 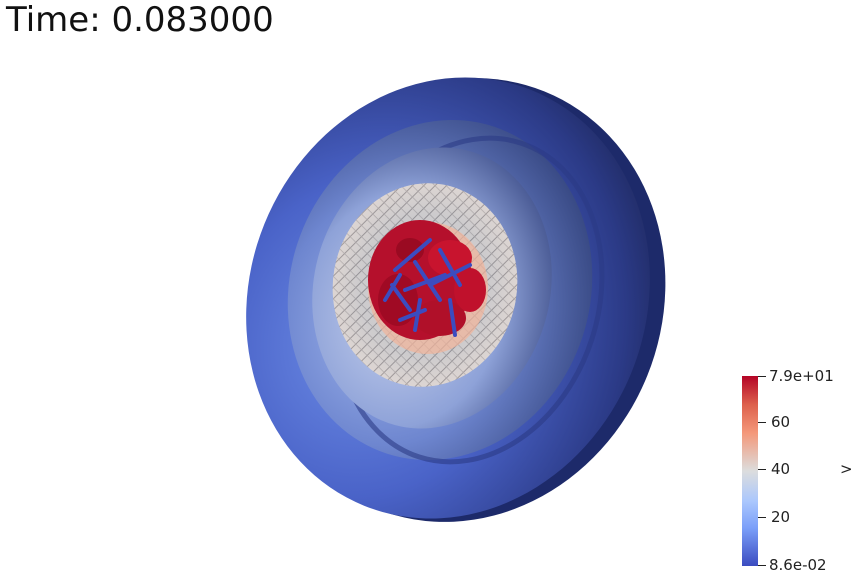 What do you see at coordinates (781, 517) in the screenshot?
I see `colorbar-label-20: 20` at bounding box center [781, 517].